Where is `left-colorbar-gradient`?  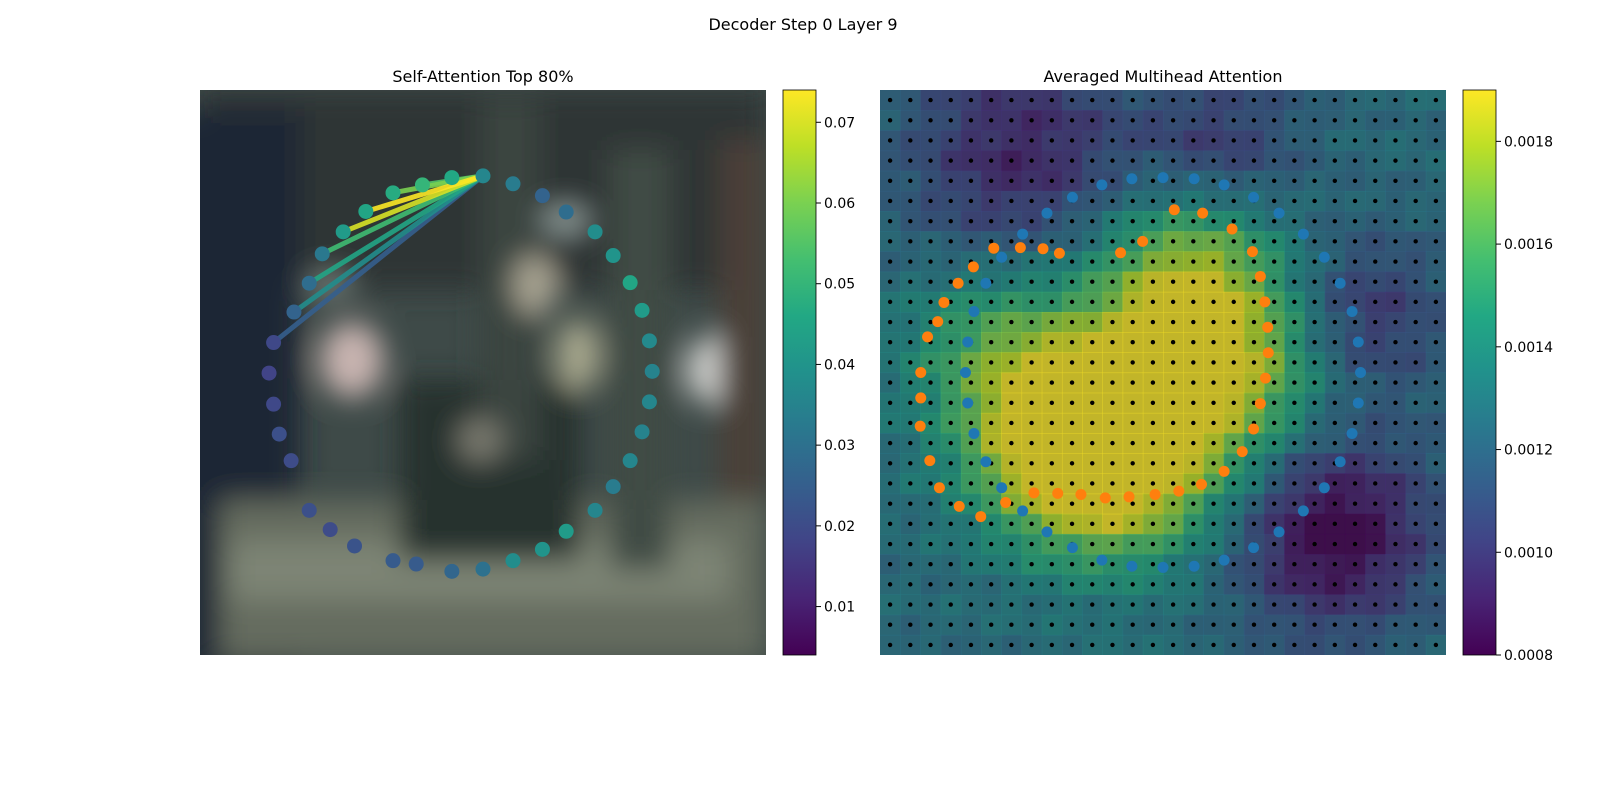
left-colorbar-gradient is located at coordinates (799, 372).